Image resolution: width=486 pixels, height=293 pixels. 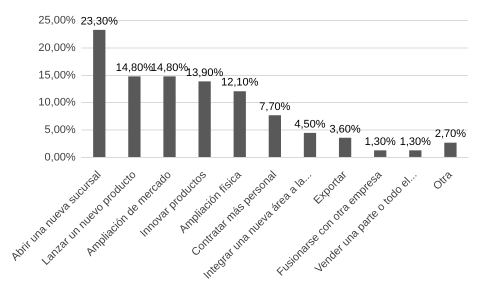 I want to click on y-tick-label: 5,00%, so click(x=60, y=130).